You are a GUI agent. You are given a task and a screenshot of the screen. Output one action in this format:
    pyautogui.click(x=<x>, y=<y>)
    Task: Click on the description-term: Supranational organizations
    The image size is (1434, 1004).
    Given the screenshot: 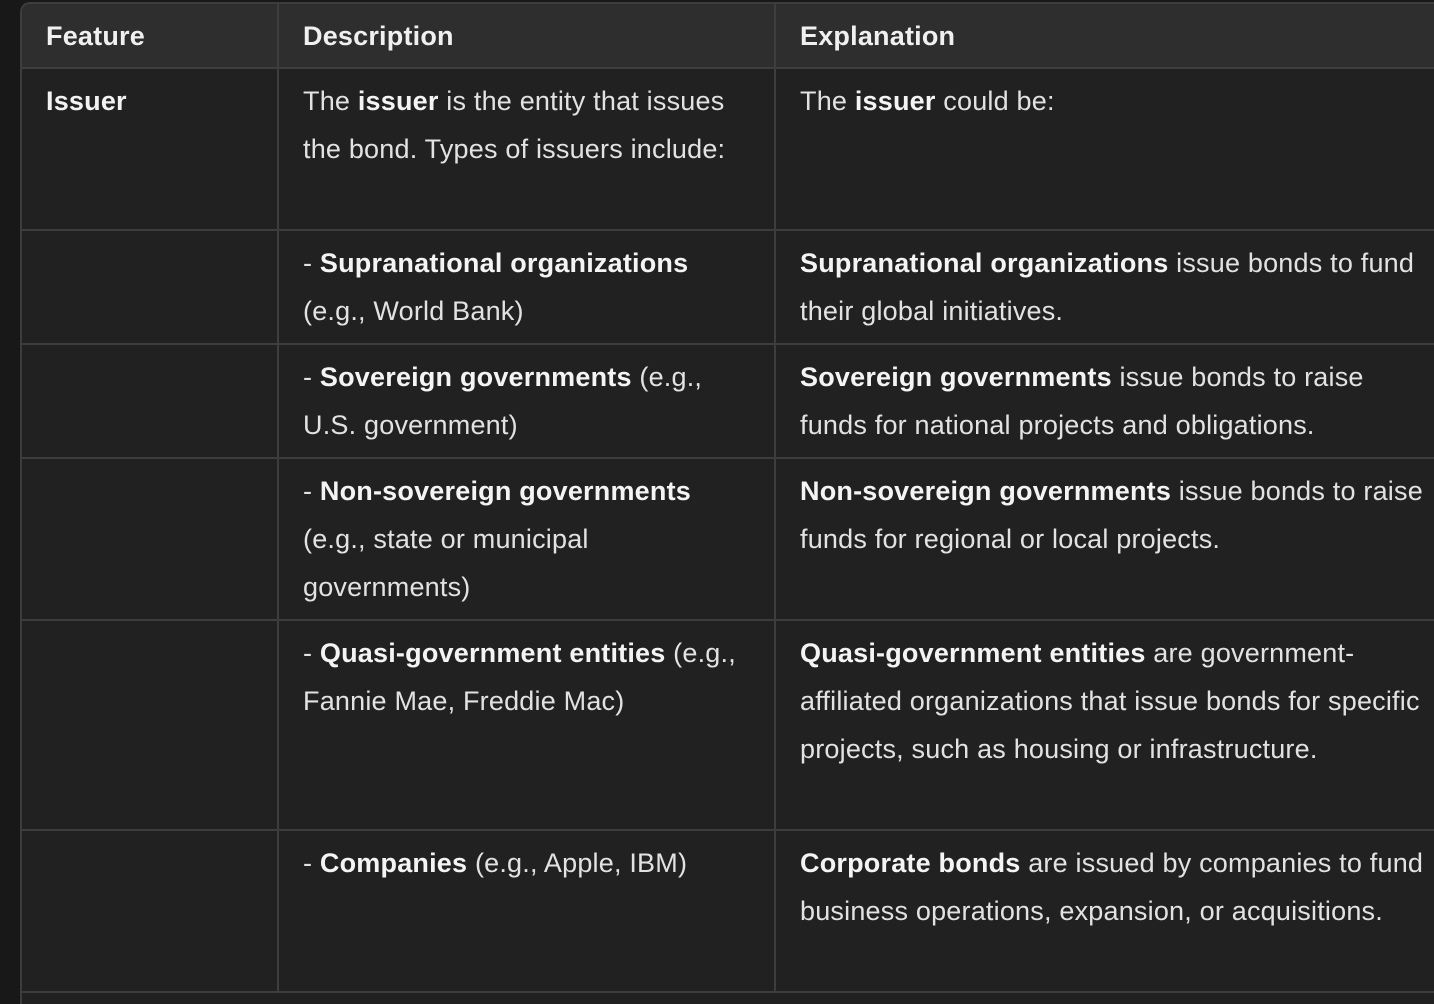 What is the action you would take?
    pyautogui.click(x=504, y=263)
    